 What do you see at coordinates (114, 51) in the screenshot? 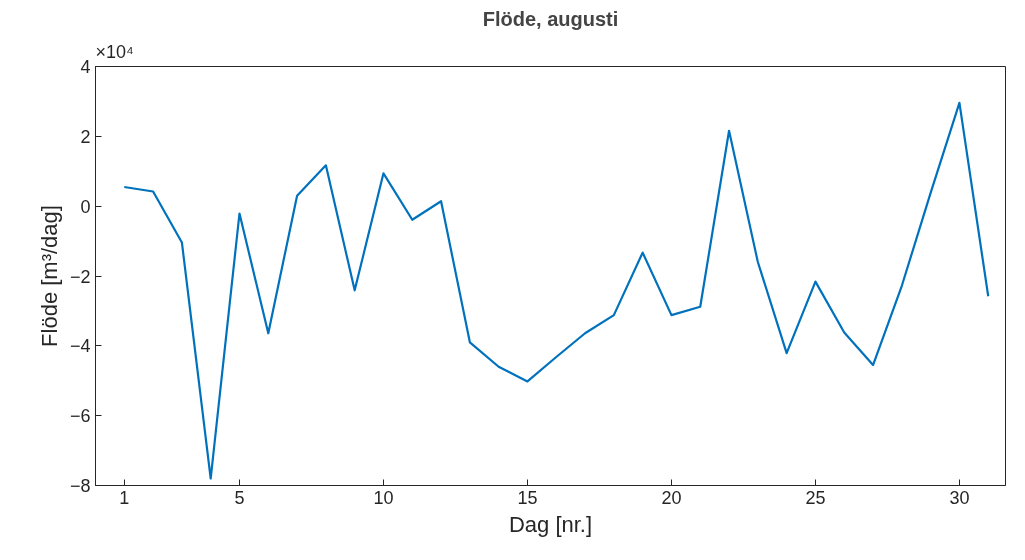
I see `text: ×10⁴` at bounding box center [114, 51].